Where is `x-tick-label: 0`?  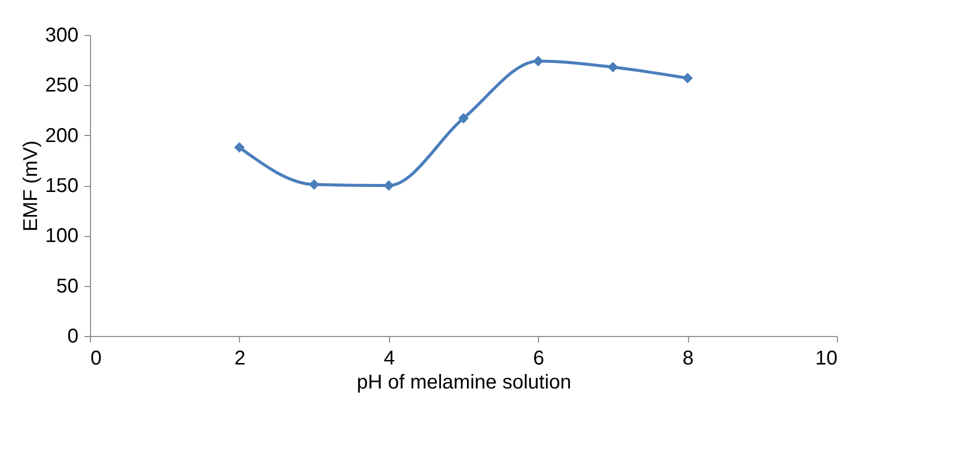
x-tick-label: 0 is located at coordinates (96, 359).